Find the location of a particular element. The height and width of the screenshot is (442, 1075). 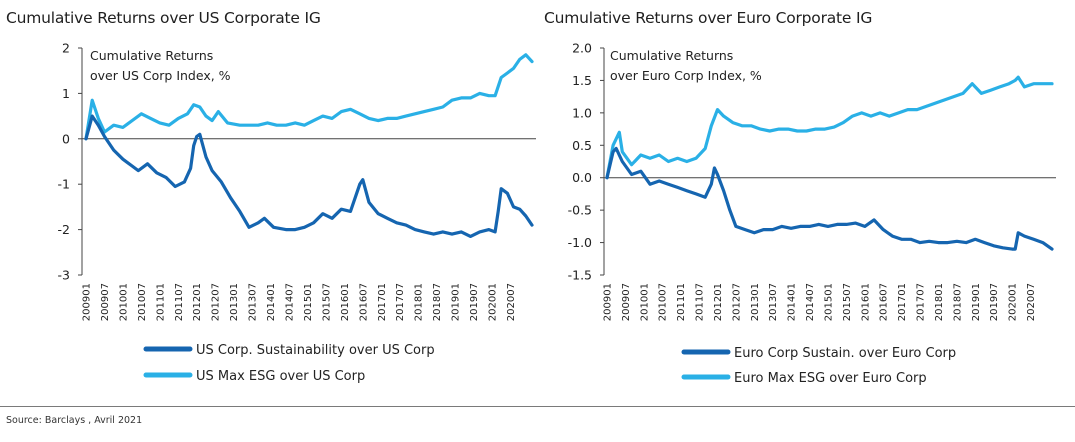

legend-label: Euro Corp Sustain. over Euro Corp is located at coordinates (845, 353).